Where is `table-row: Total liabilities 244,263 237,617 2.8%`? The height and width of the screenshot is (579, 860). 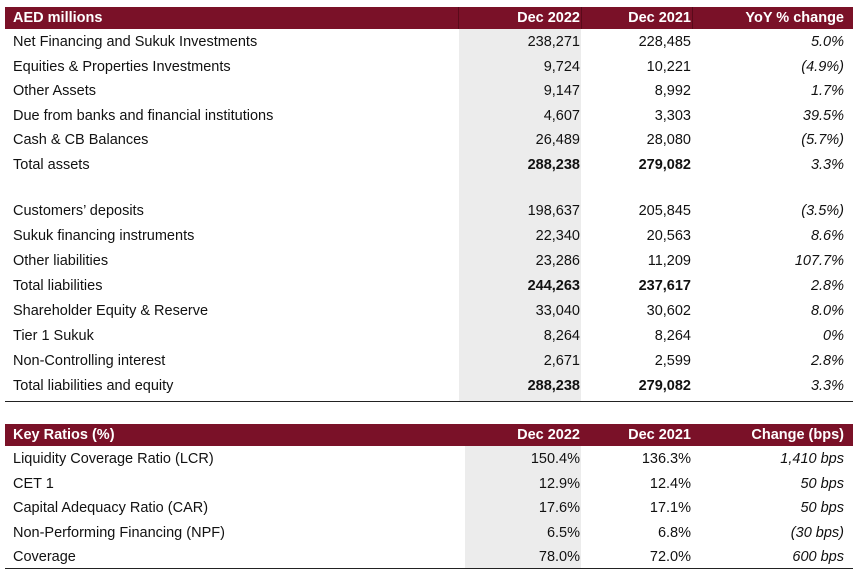 table-row: Total liabilities 244,263 237,617 2.8% is located at coordinates (429, 286).